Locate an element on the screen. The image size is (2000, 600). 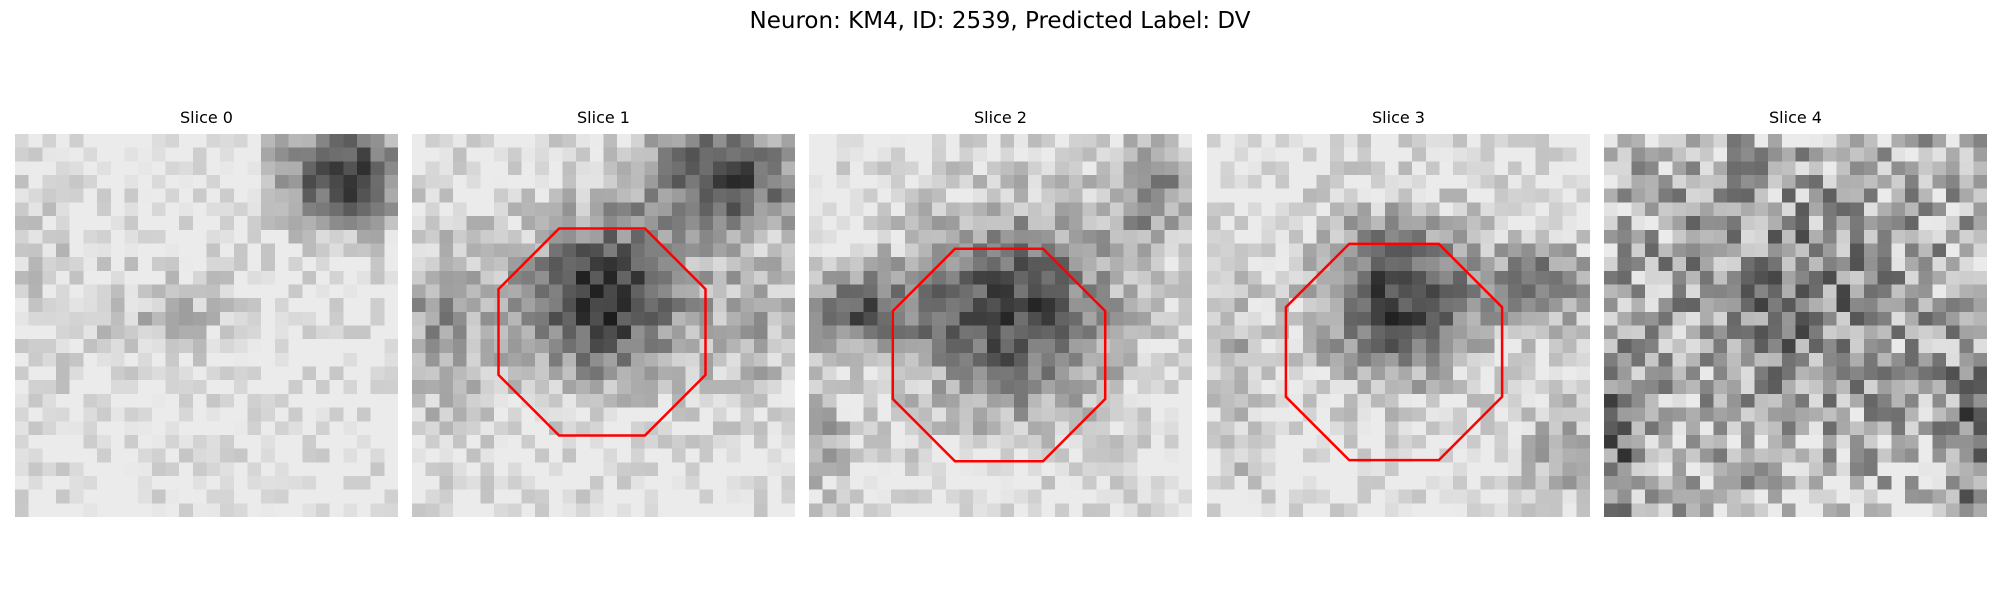
slice-panel-4: Slice 4 is located at coordinates (1795, 313).